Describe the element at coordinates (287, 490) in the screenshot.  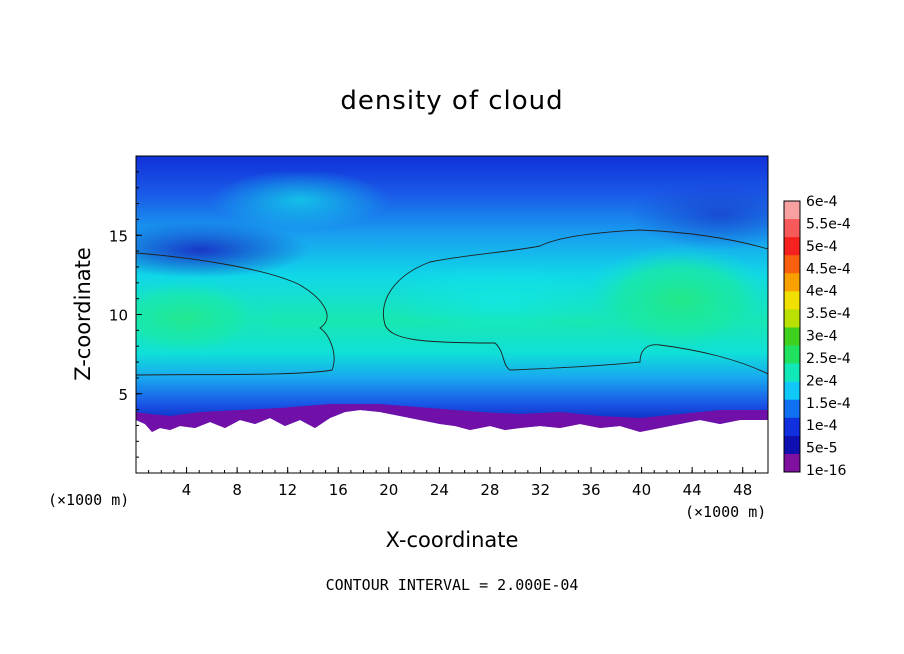
I see `x-tick-label: 12` at that location.